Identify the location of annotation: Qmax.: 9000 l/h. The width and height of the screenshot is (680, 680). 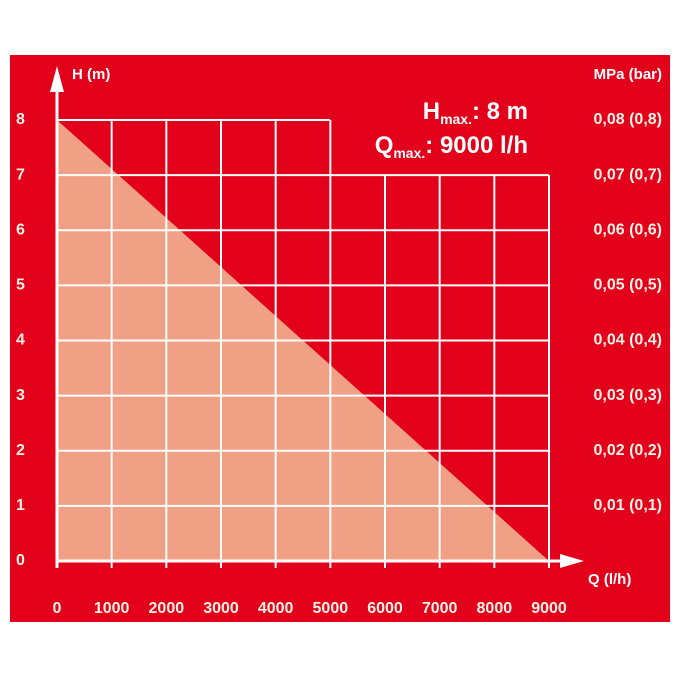
(451, 146).